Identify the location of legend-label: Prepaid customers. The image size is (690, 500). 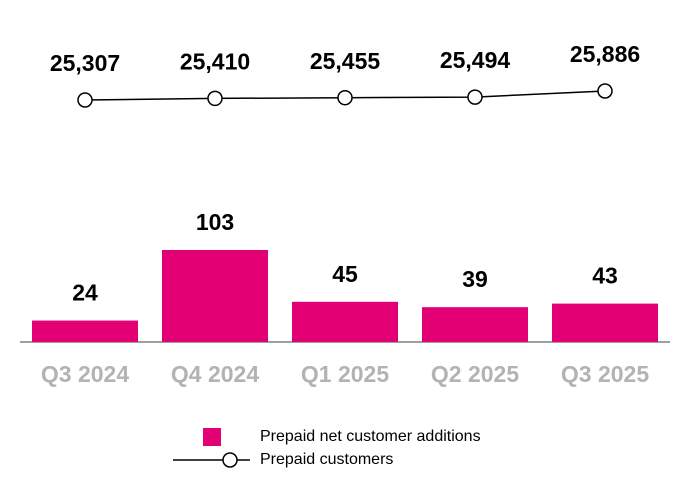
(326, 459).